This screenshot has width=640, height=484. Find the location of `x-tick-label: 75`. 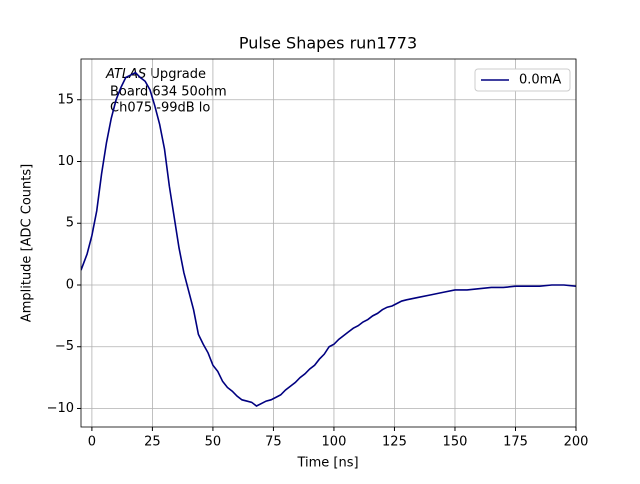

x-tick-label: 75 is located at coordinates (273, 442).